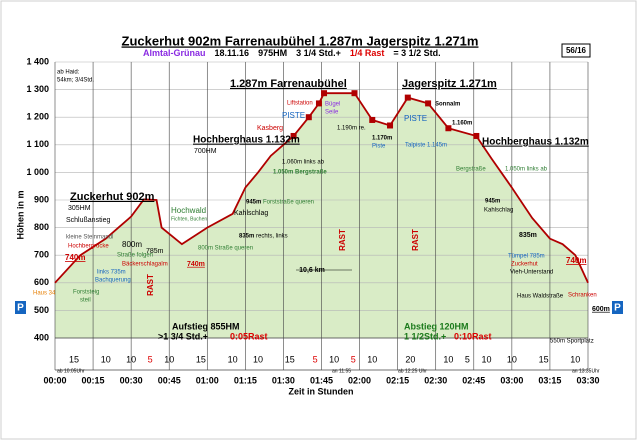 The height and width of the screenshot is (440, 637). What do you see at coordinates (425, 336) in the screenshot?
I see `annotation: 1 1/2Std.+` at bounding box center [425, 336].